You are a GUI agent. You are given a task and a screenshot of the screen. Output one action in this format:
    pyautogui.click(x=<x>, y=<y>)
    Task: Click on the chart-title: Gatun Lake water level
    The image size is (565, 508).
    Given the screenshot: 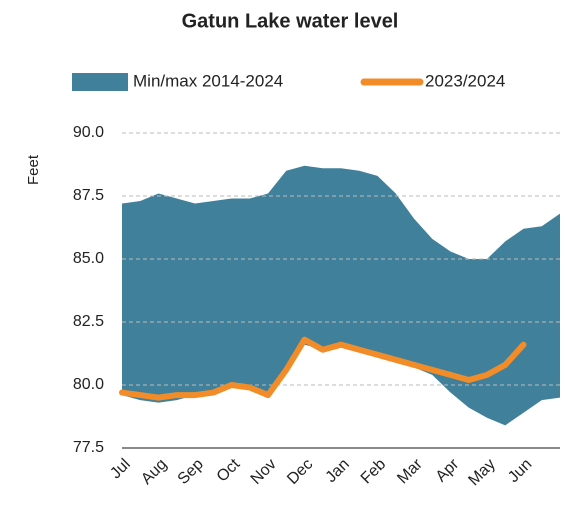 What is the action you would take?
    pyautogui.click(x=290, y=21)
    